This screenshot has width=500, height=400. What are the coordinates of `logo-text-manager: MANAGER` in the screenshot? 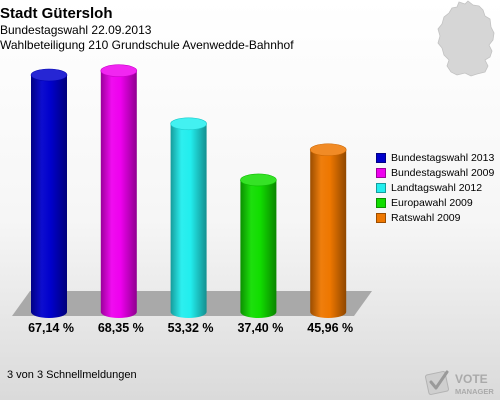 It's located at (474, 391).